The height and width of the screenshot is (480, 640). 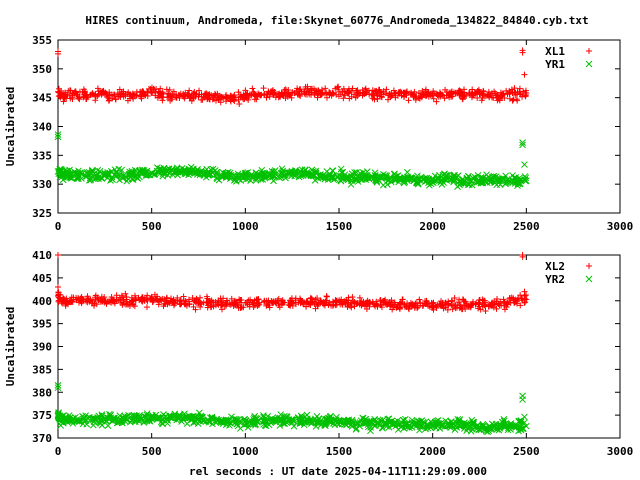 What do you see at coordinates (526, 451) in the screenshot?
I see `x-tick-label: 2500` at bounding box center [526, 451].